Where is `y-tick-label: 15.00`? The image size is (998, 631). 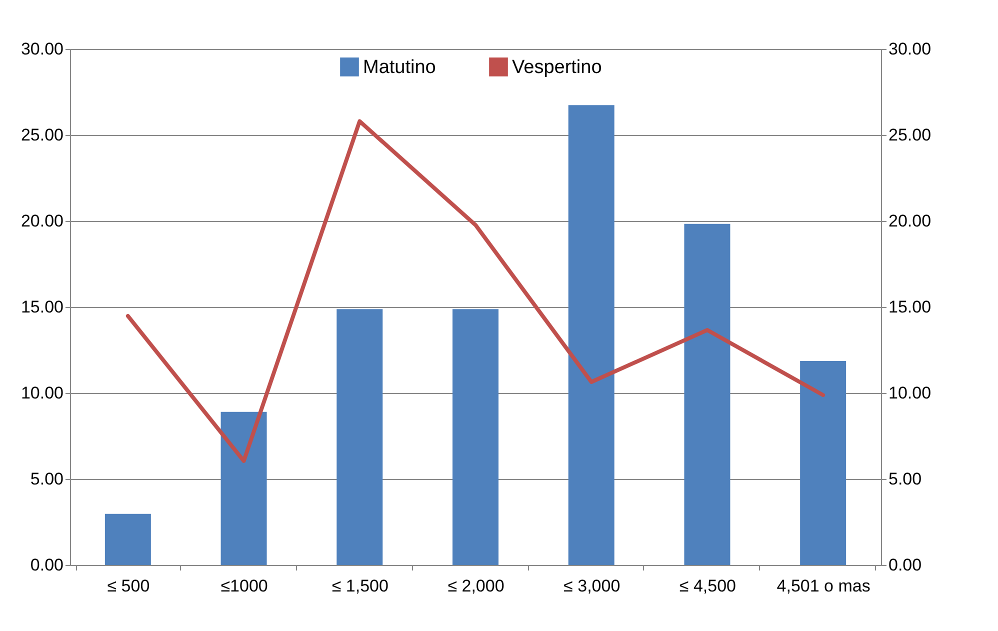
y-tick-label: 15.00 is located at coordinates (42, 307).